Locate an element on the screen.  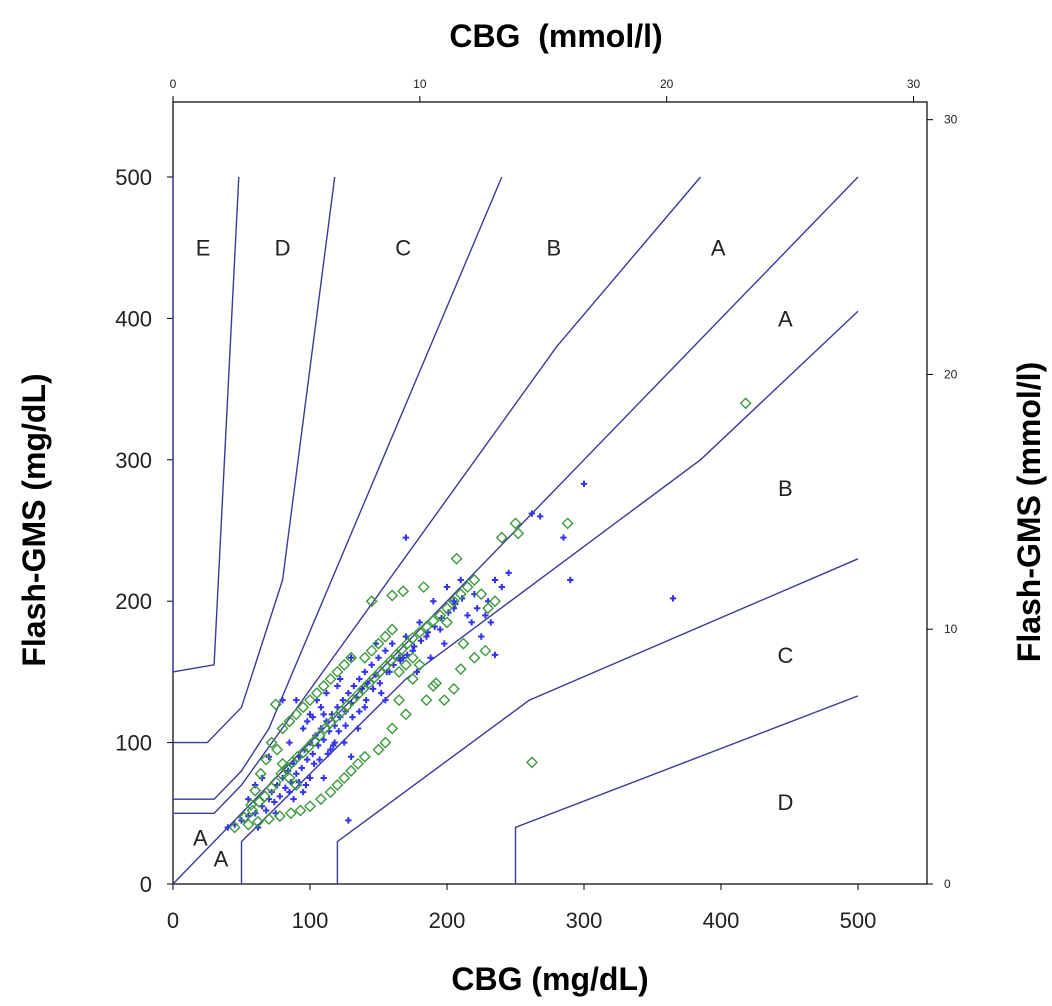
zone-boundary-line is located at coordinates (686, 789).